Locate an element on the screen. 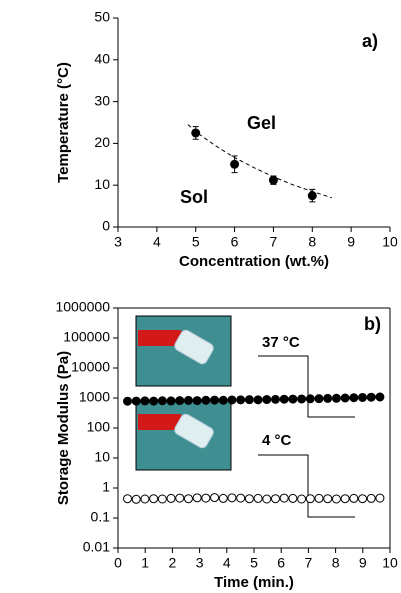 The height and width of the screenshot is (593, 401). annotation: 4 °C is located at coordinates (277, 440).